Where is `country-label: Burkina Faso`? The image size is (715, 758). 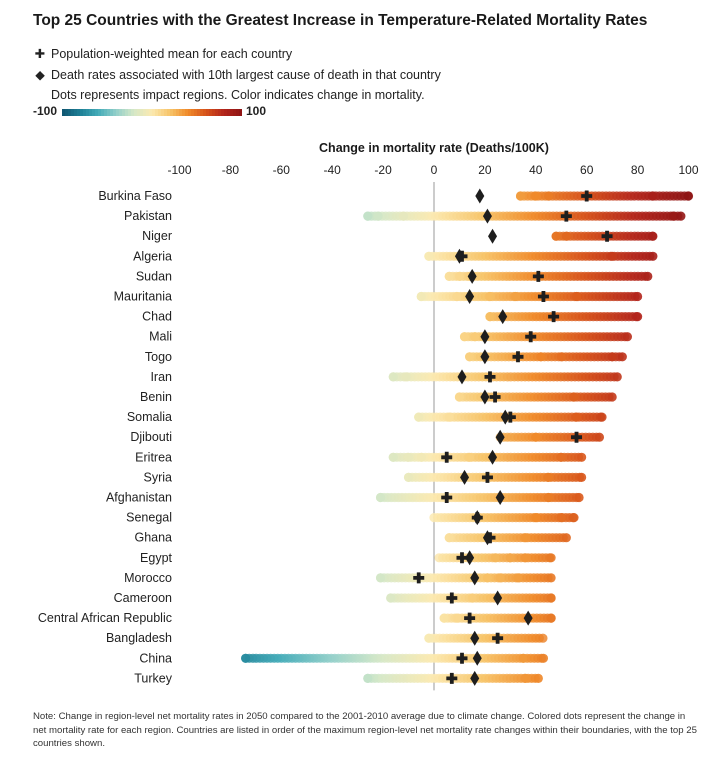
country-label: Burkina Faso is located at coordinates (135, 196).